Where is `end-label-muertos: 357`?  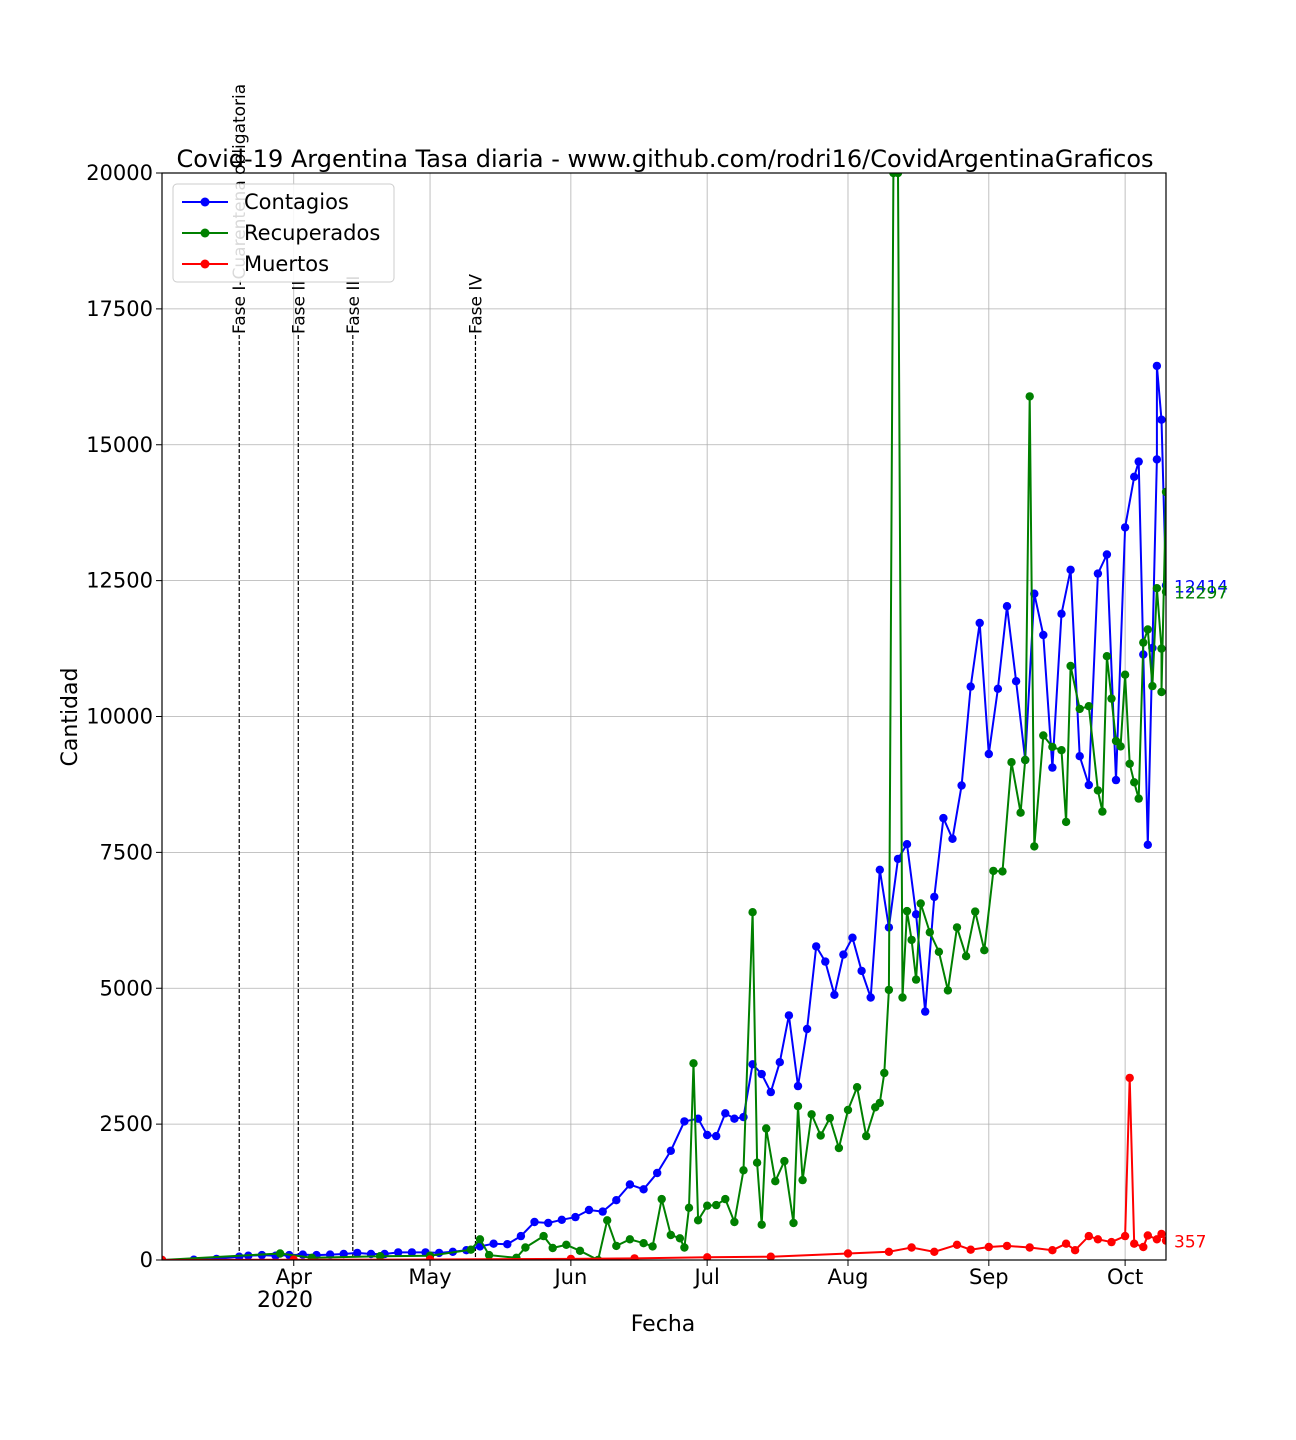
end-label-muertos: 357 is located at coordinates (1190, 1243).